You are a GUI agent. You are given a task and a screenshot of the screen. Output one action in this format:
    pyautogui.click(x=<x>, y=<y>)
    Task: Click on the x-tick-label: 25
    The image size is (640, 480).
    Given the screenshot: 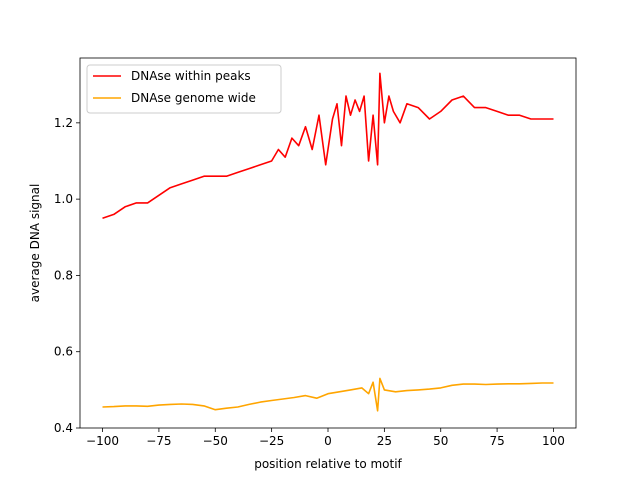 What is the action you would take?
    pyautogui.click(x=384, y=441)
    